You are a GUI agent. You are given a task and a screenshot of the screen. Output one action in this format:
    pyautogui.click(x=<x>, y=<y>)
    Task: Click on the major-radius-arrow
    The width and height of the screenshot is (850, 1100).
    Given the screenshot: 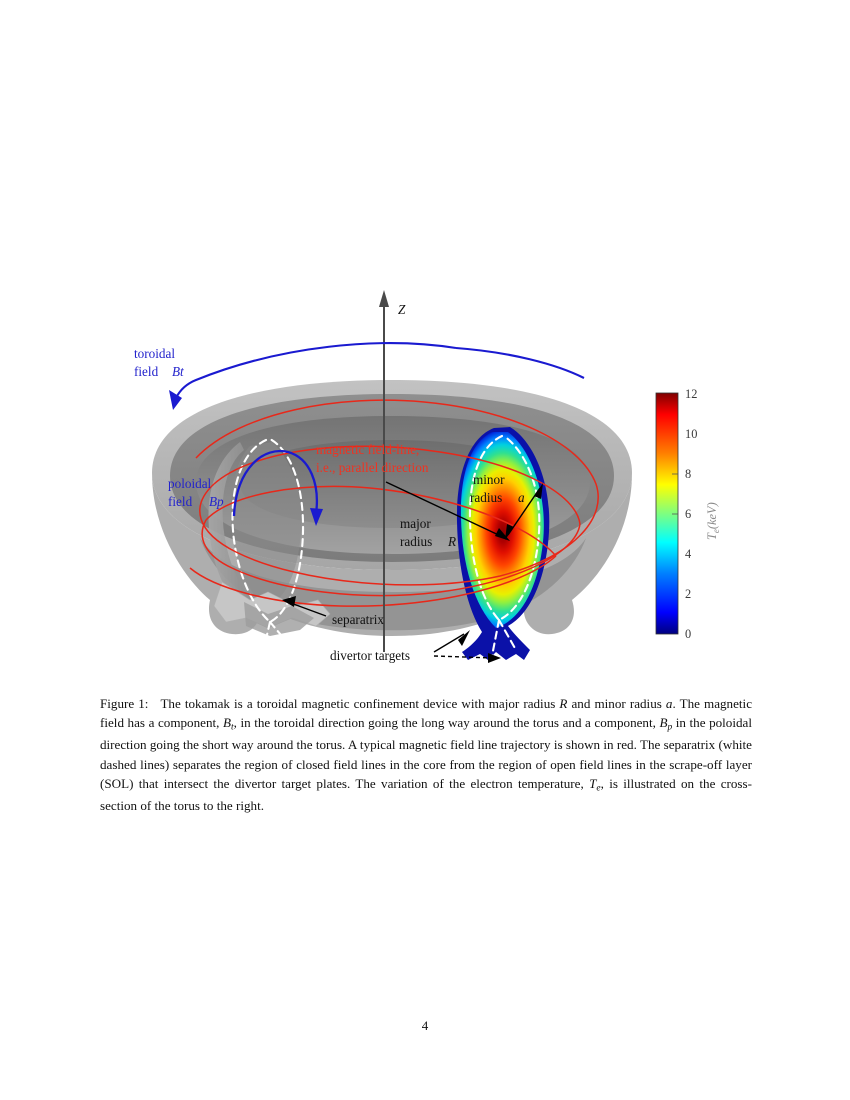 What is the action you would take?
    pyautogui.click(x=447, y=511)
    